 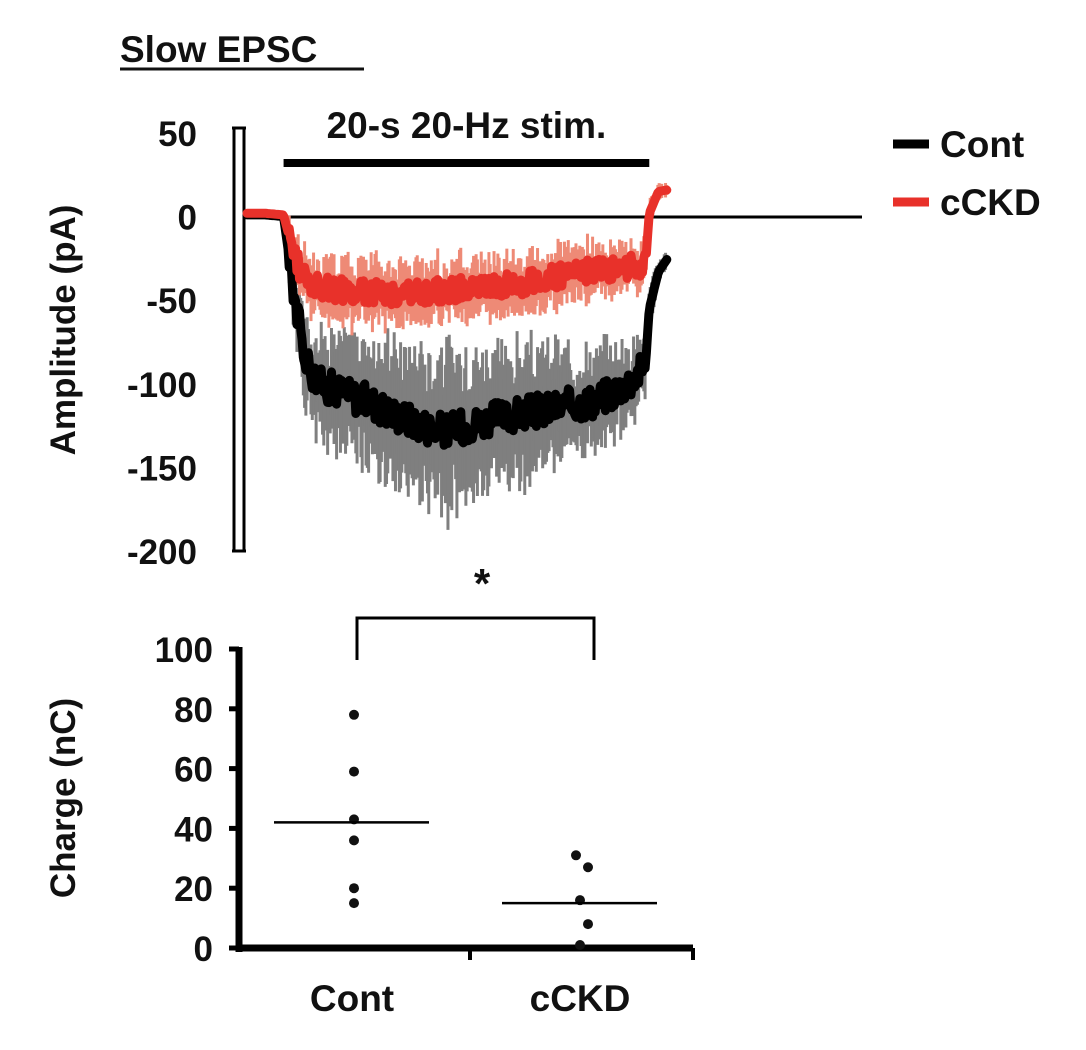 What do you see at coordinates (990, 202) in the screenshot?
I see `legend-label-cckd: cCKD` at bounding box center [990, 202].